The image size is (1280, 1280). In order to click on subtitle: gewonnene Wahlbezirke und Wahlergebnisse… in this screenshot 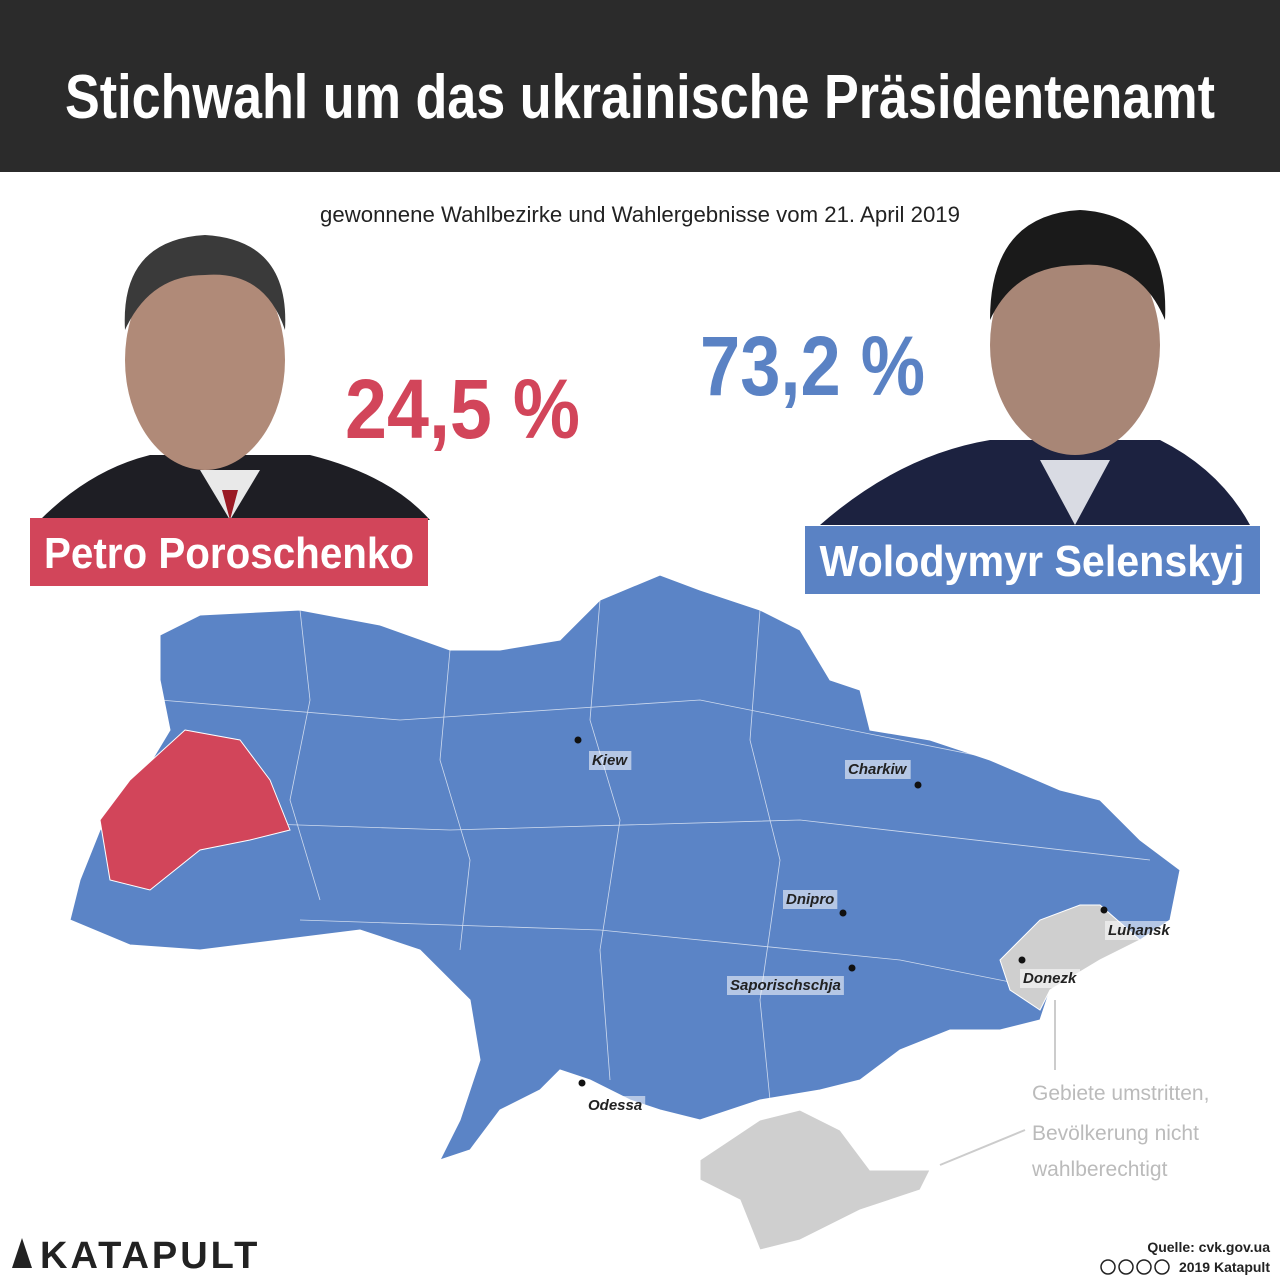, I will do `click(640, 214)`.